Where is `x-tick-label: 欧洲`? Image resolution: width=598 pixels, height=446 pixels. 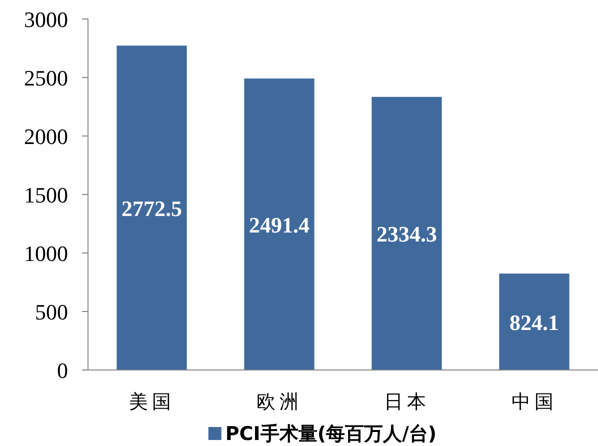 x-tick-label: 欧洲 is located at coordinates (279, 402).